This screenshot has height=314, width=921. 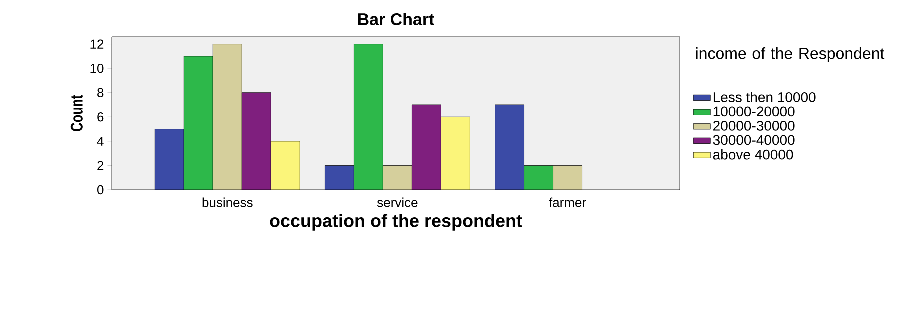 I want to click on y-axis-title: Count, so click(x=76, y=113).